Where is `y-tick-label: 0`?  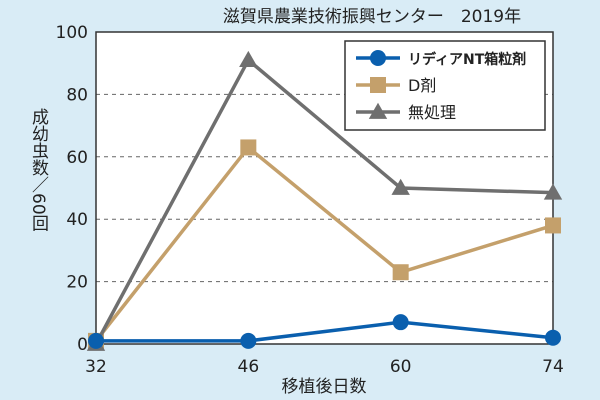 y-tick-label: 0 is located at coordinates (82, 345).